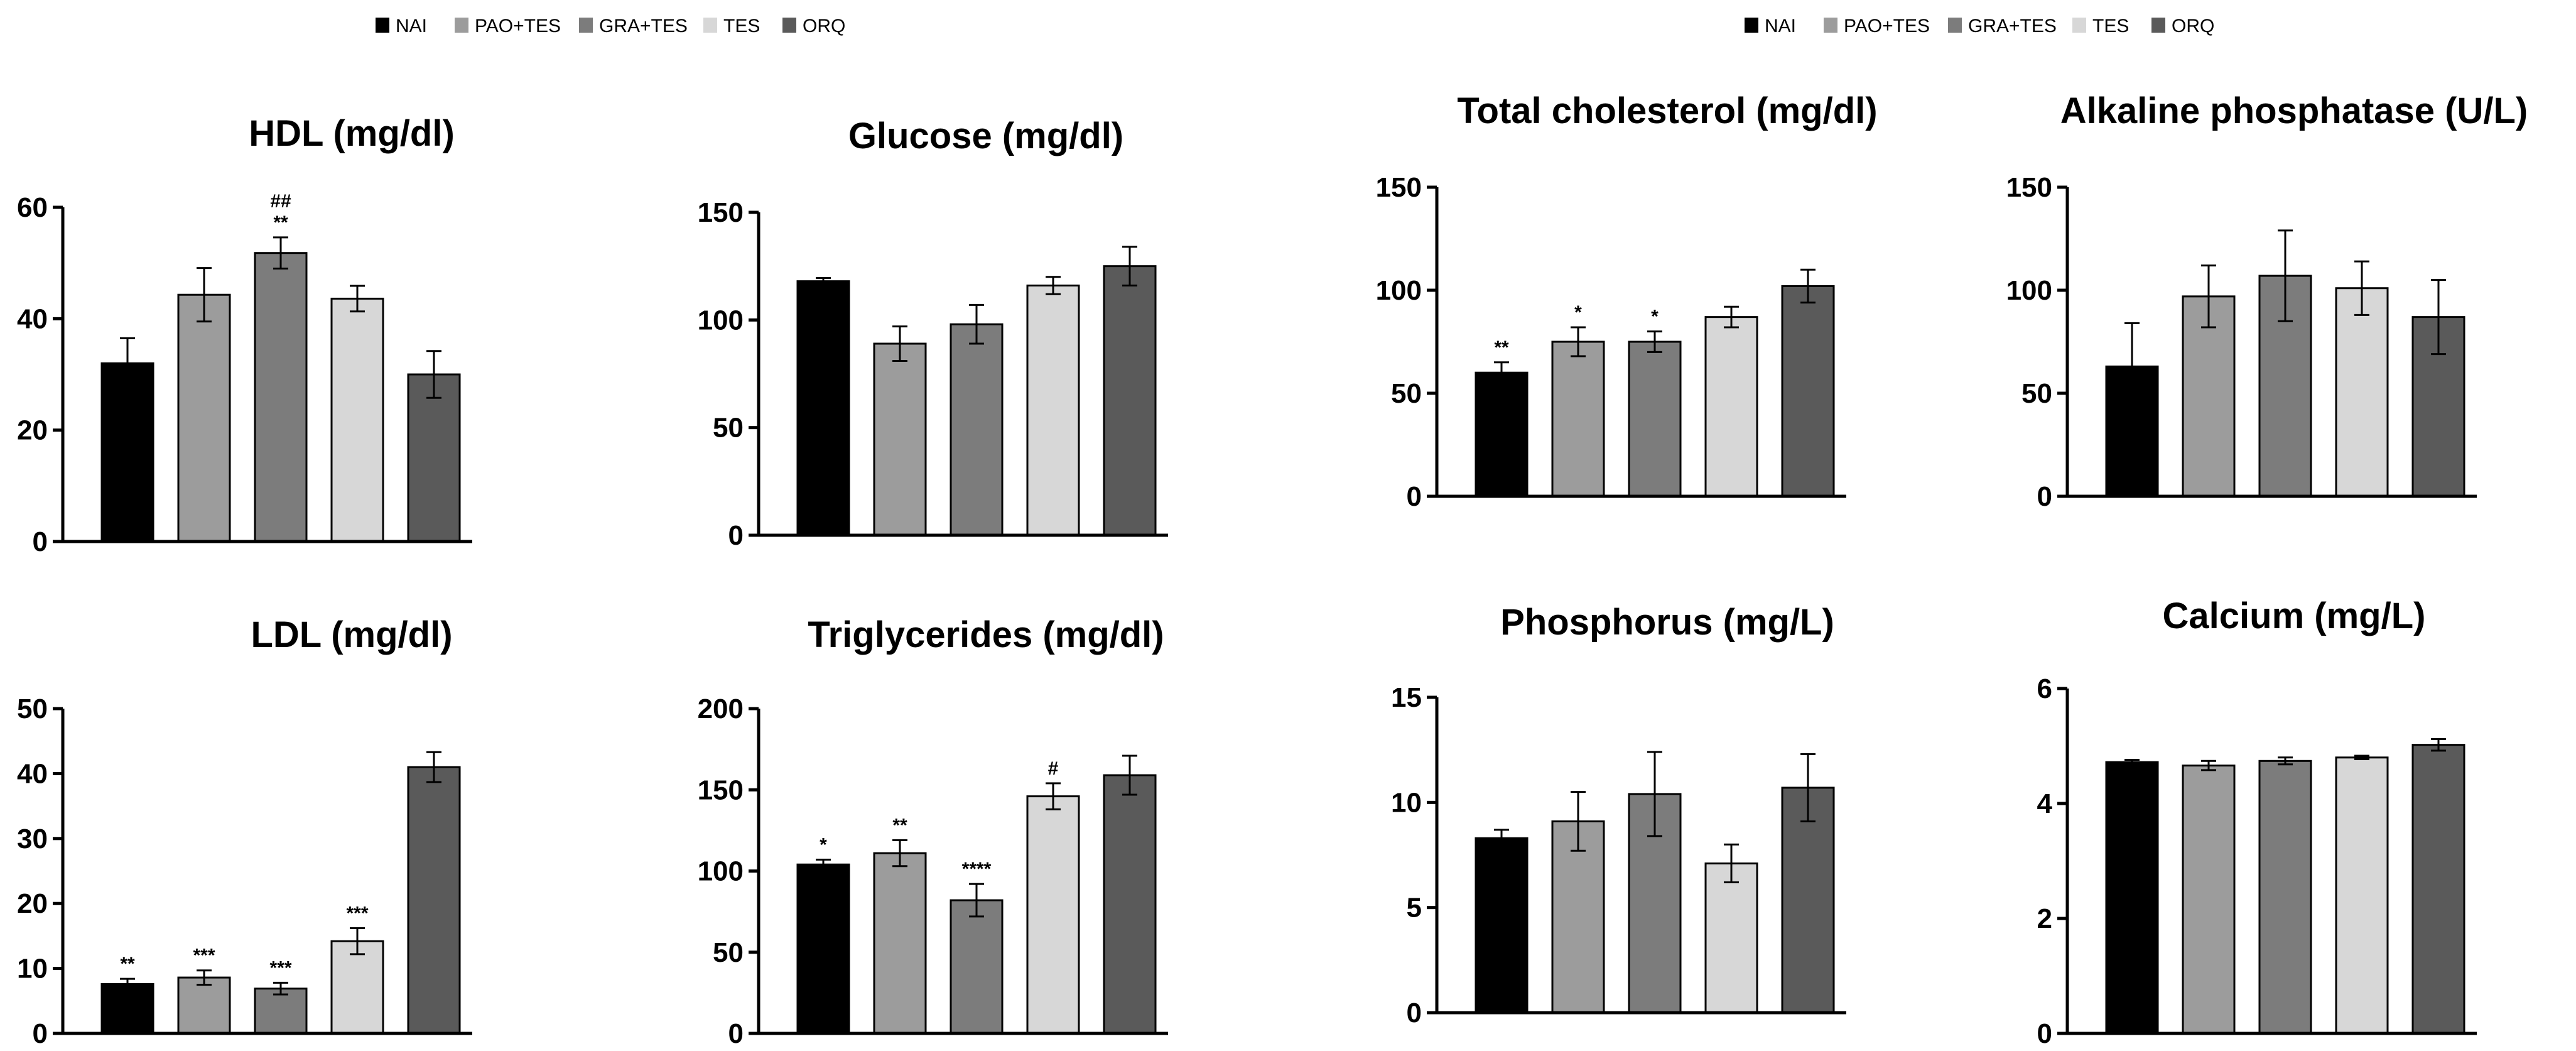 This screenshot has width=2576, height=1051. What do you see at coordinates (1053, 768) in the screenshot?
I see `significance-label: #` at bounding box center [1053, 768].